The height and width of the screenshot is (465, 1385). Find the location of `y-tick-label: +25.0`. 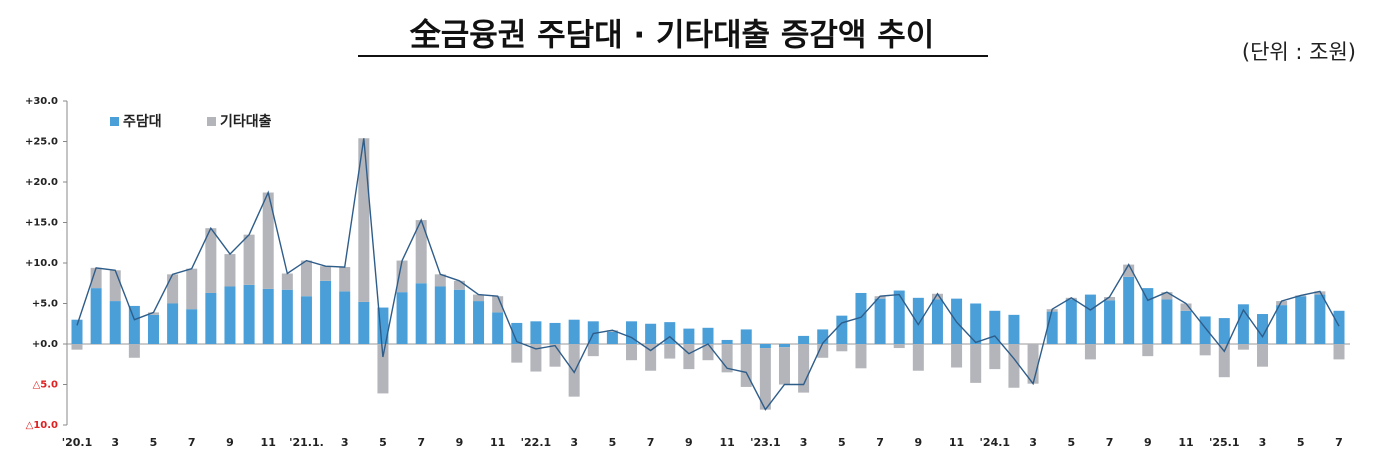

y-tick-label: +25.0 is located at coordinates (41, 142).